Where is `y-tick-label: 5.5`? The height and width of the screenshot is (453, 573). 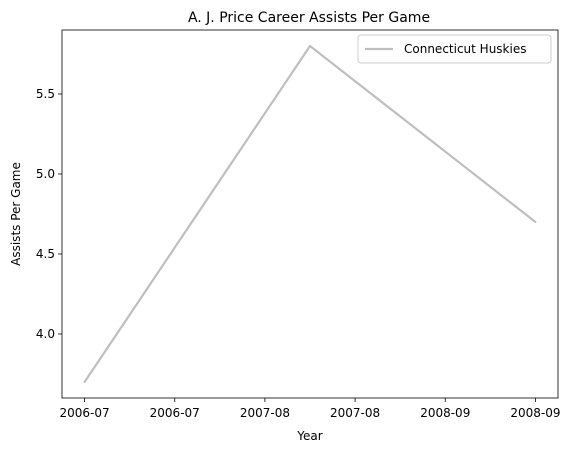 y-tick-label: 5.5 is located at coordinates (45, 94).